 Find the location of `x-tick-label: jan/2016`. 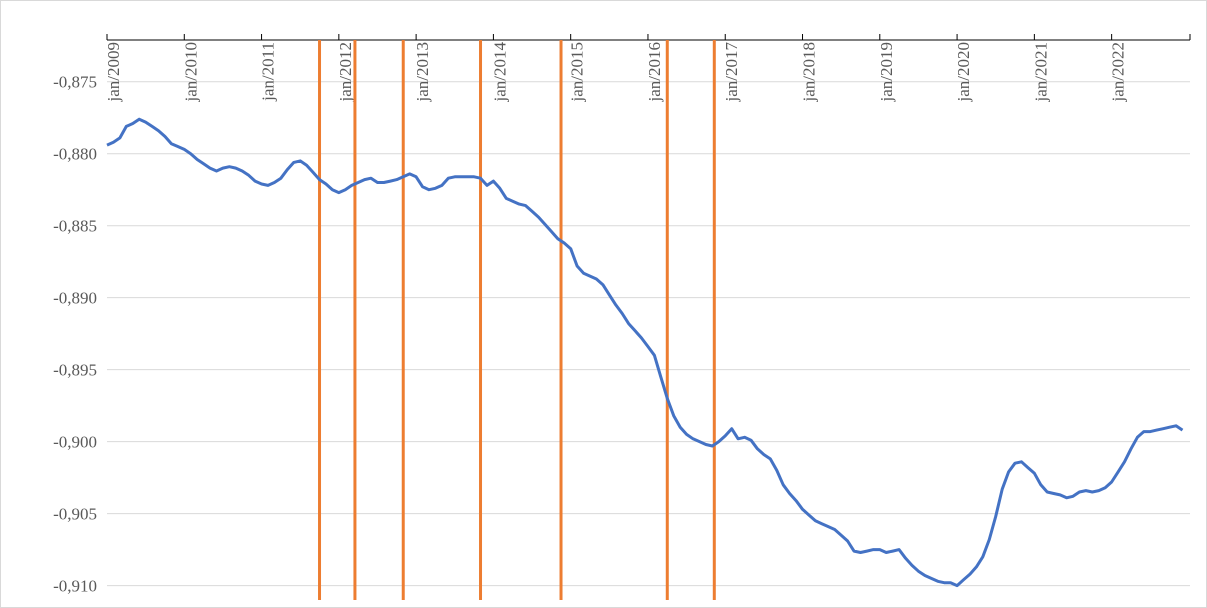

x-tick-label: jan/2016 is located at coordinates (654, 72).